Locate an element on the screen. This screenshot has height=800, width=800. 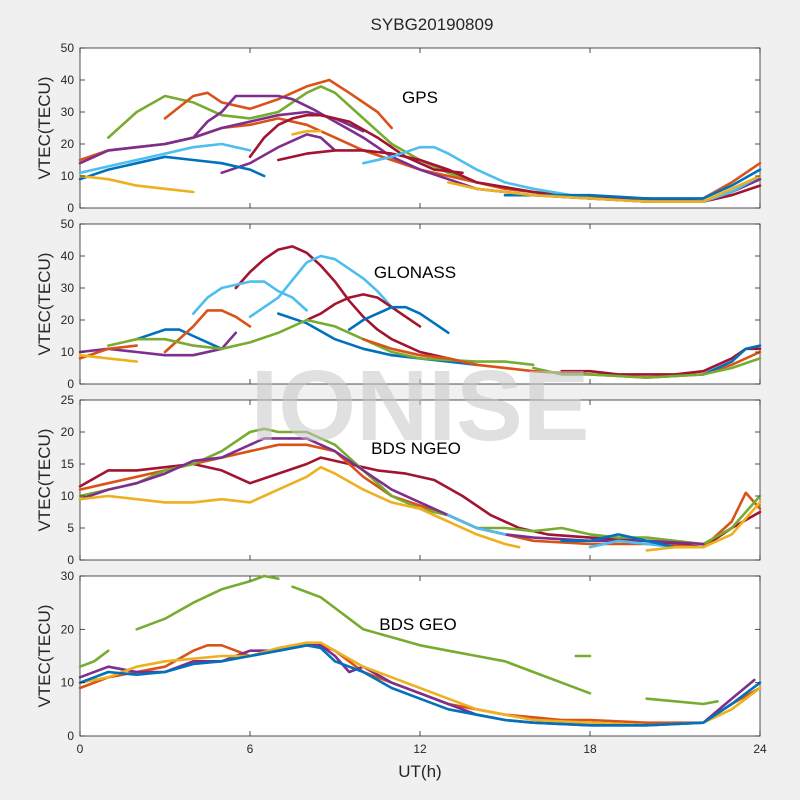
x-tick-label: 18 is located at coordinates (590, 749).